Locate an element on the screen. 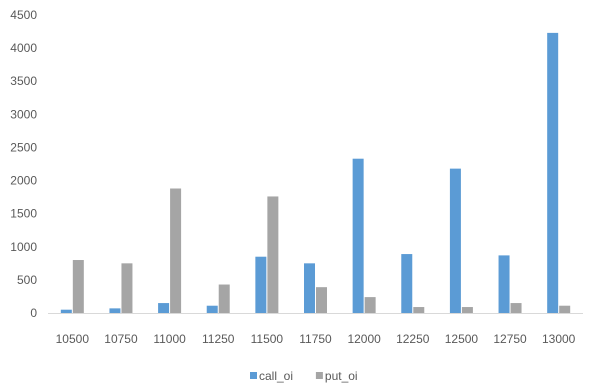 The height and width of the screenshot is (388, 589). x-tick-label: 12750 is located at coordinates (510, 339).